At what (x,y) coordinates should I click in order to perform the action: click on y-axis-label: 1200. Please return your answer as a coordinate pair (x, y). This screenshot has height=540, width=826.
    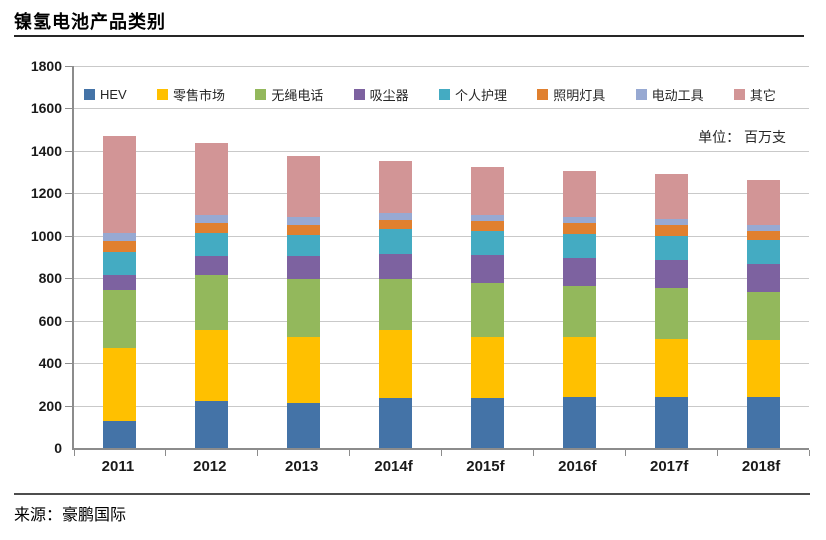
    Looking at the image, I should click on (46, 193).